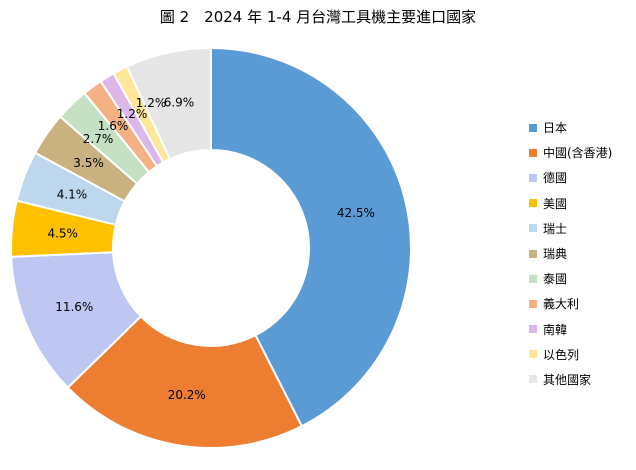 The width and height of the screenshot is (636, 470). What do you see at coordinates (578, 153) in the screenshot?
I see `legend-label: 中國(含香港)` at bounding box center [578, 153].